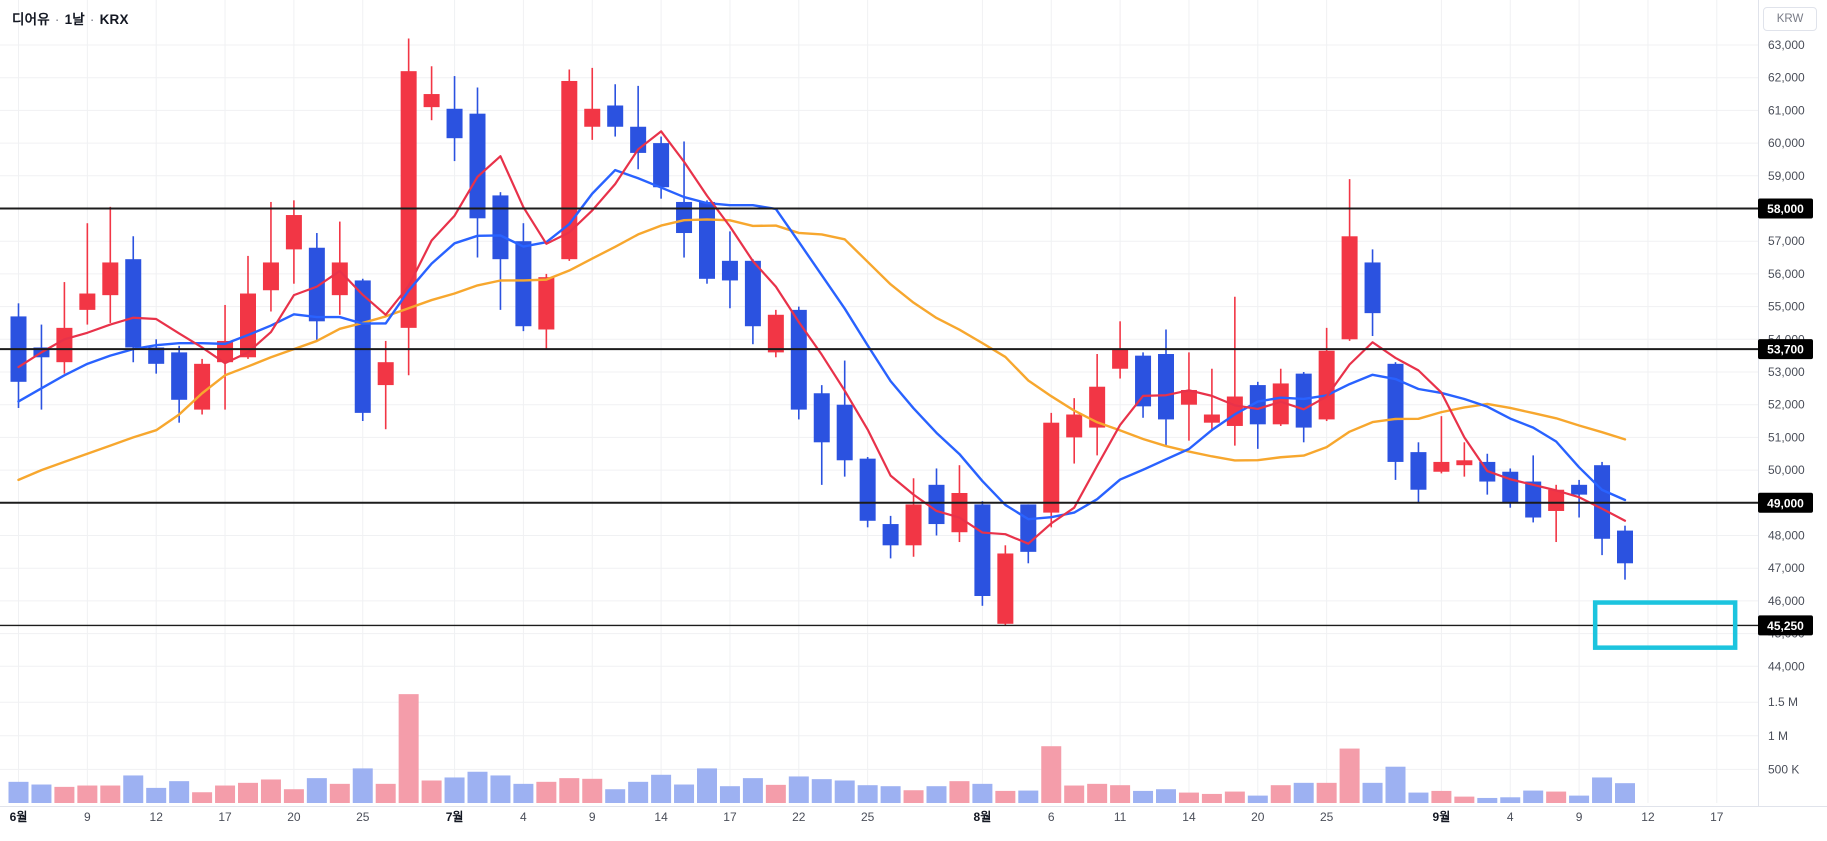 The width and height of the screenshot is (1827, 841). Describe the element at coordinates (523, 817) in the screenshot. I see `time-tick-label: 4` at that location.